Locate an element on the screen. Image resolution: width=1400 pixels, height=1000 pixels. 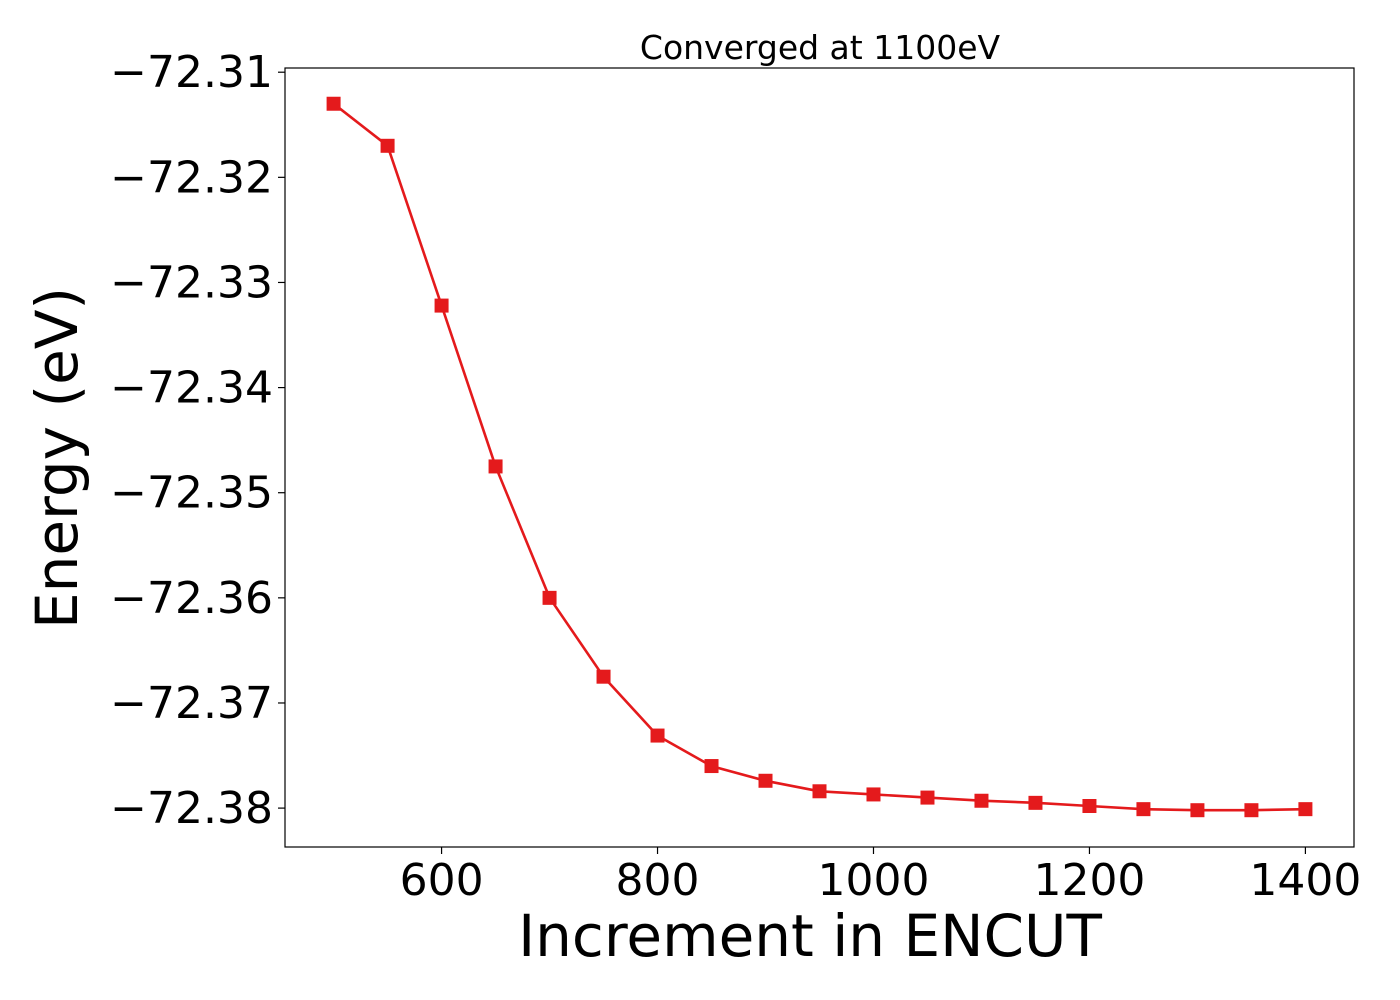
y-tick-label: −72.31 is located at coordinates (191, 72).